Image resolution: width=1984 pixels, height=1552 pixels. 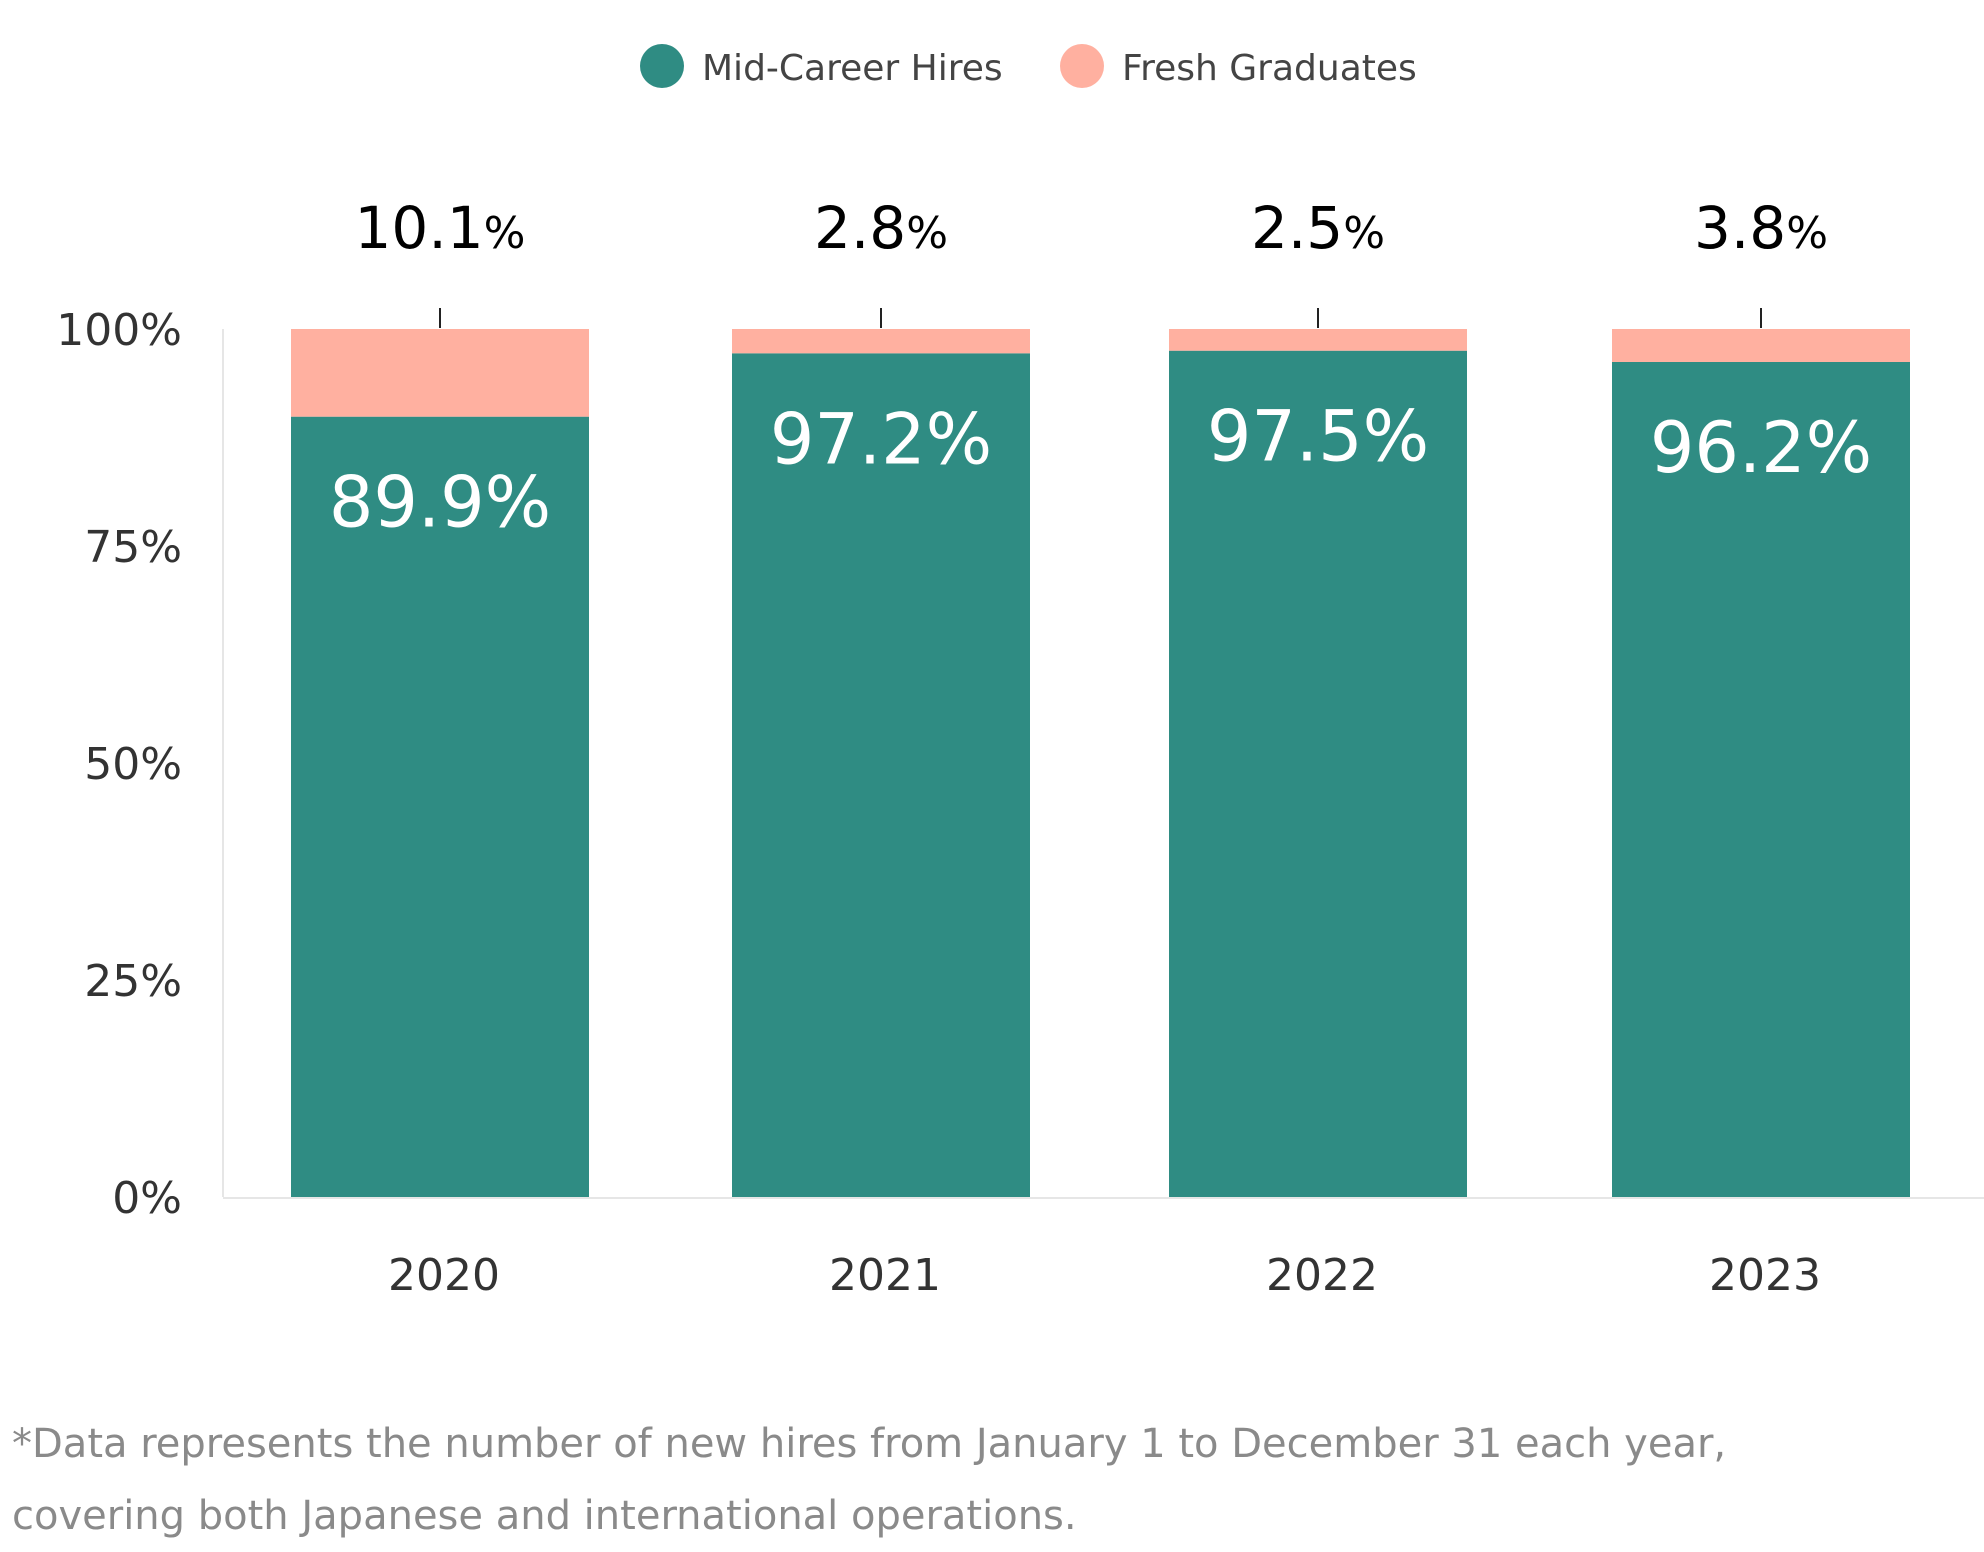 I want to click on fresh-graduates-value-number: 2.8, so click(x=860, y=228).